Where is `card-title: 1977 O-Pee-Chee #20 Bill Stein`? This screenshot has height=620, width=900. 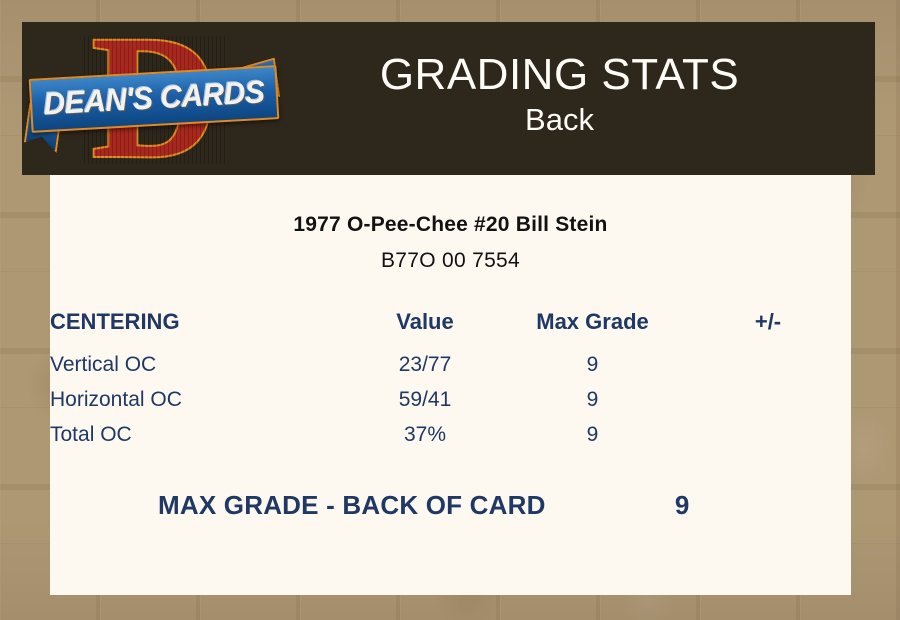
card-title: 1977 O-Pee-Chee #20 Bill Stein is located at coordinates (450, 224).